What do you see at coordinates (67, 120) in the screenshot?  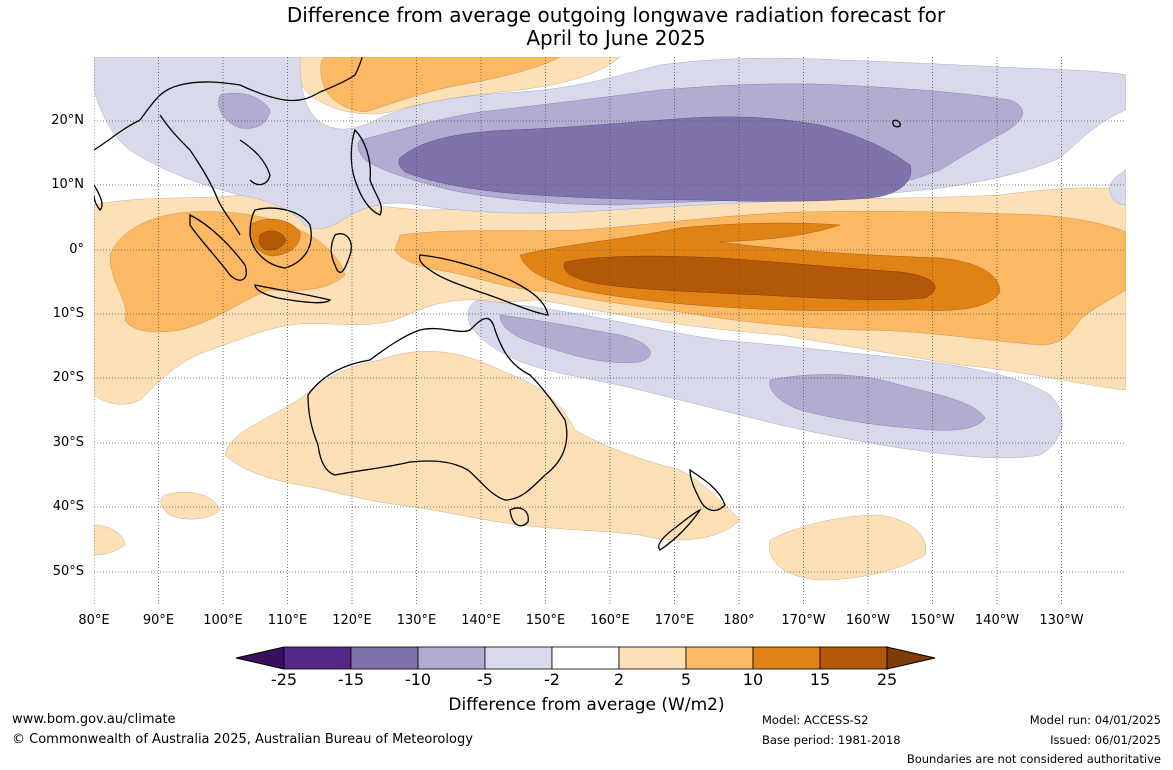 I see `latitude-label: 20°N` at bounding box center [67, 120].